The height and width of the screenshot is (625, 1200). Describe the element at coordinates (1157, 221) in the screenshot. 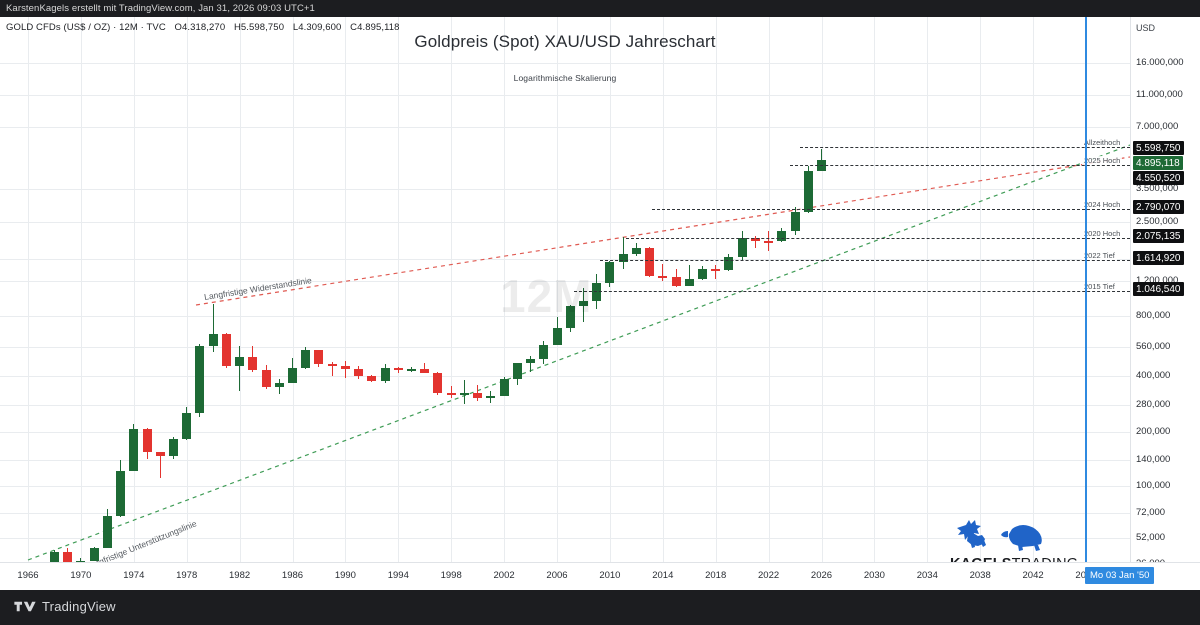

I see `price-tick-label: 2.500,000` at that location.